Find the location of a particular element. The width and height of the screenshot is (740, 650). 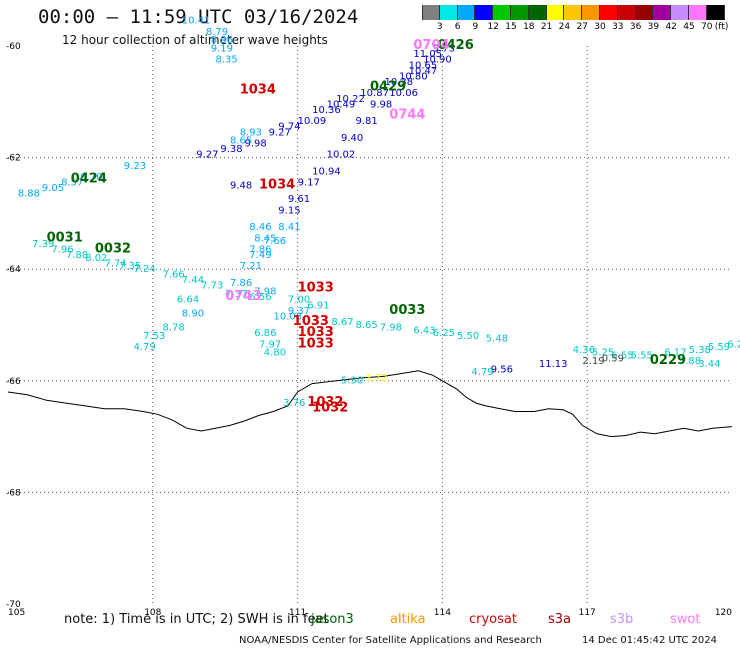

wave-height-label: 7.24 is located at coordinates (145, 269).